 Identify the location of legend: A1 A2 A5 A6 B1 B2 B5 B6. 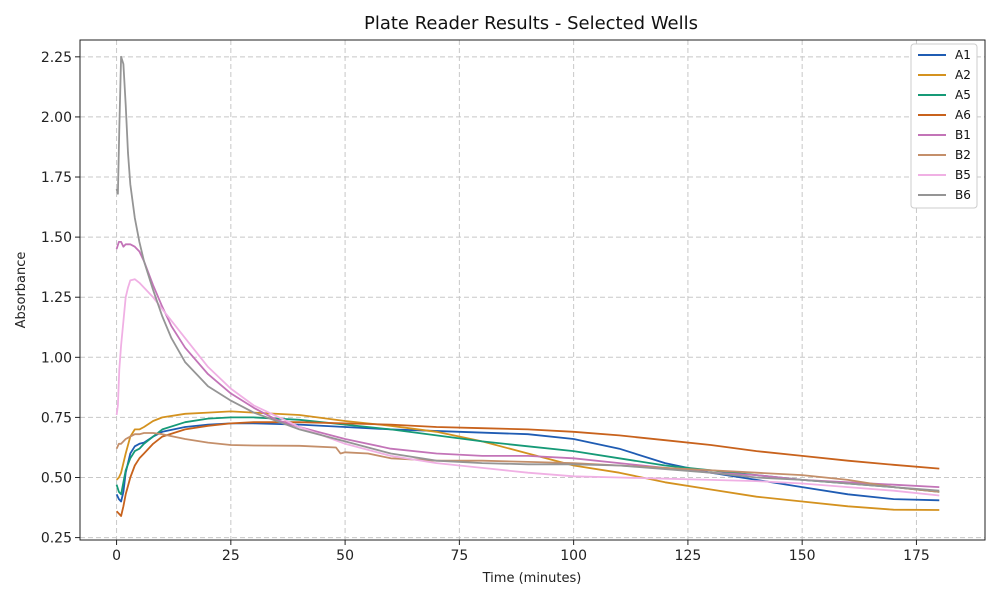
(944, 126).